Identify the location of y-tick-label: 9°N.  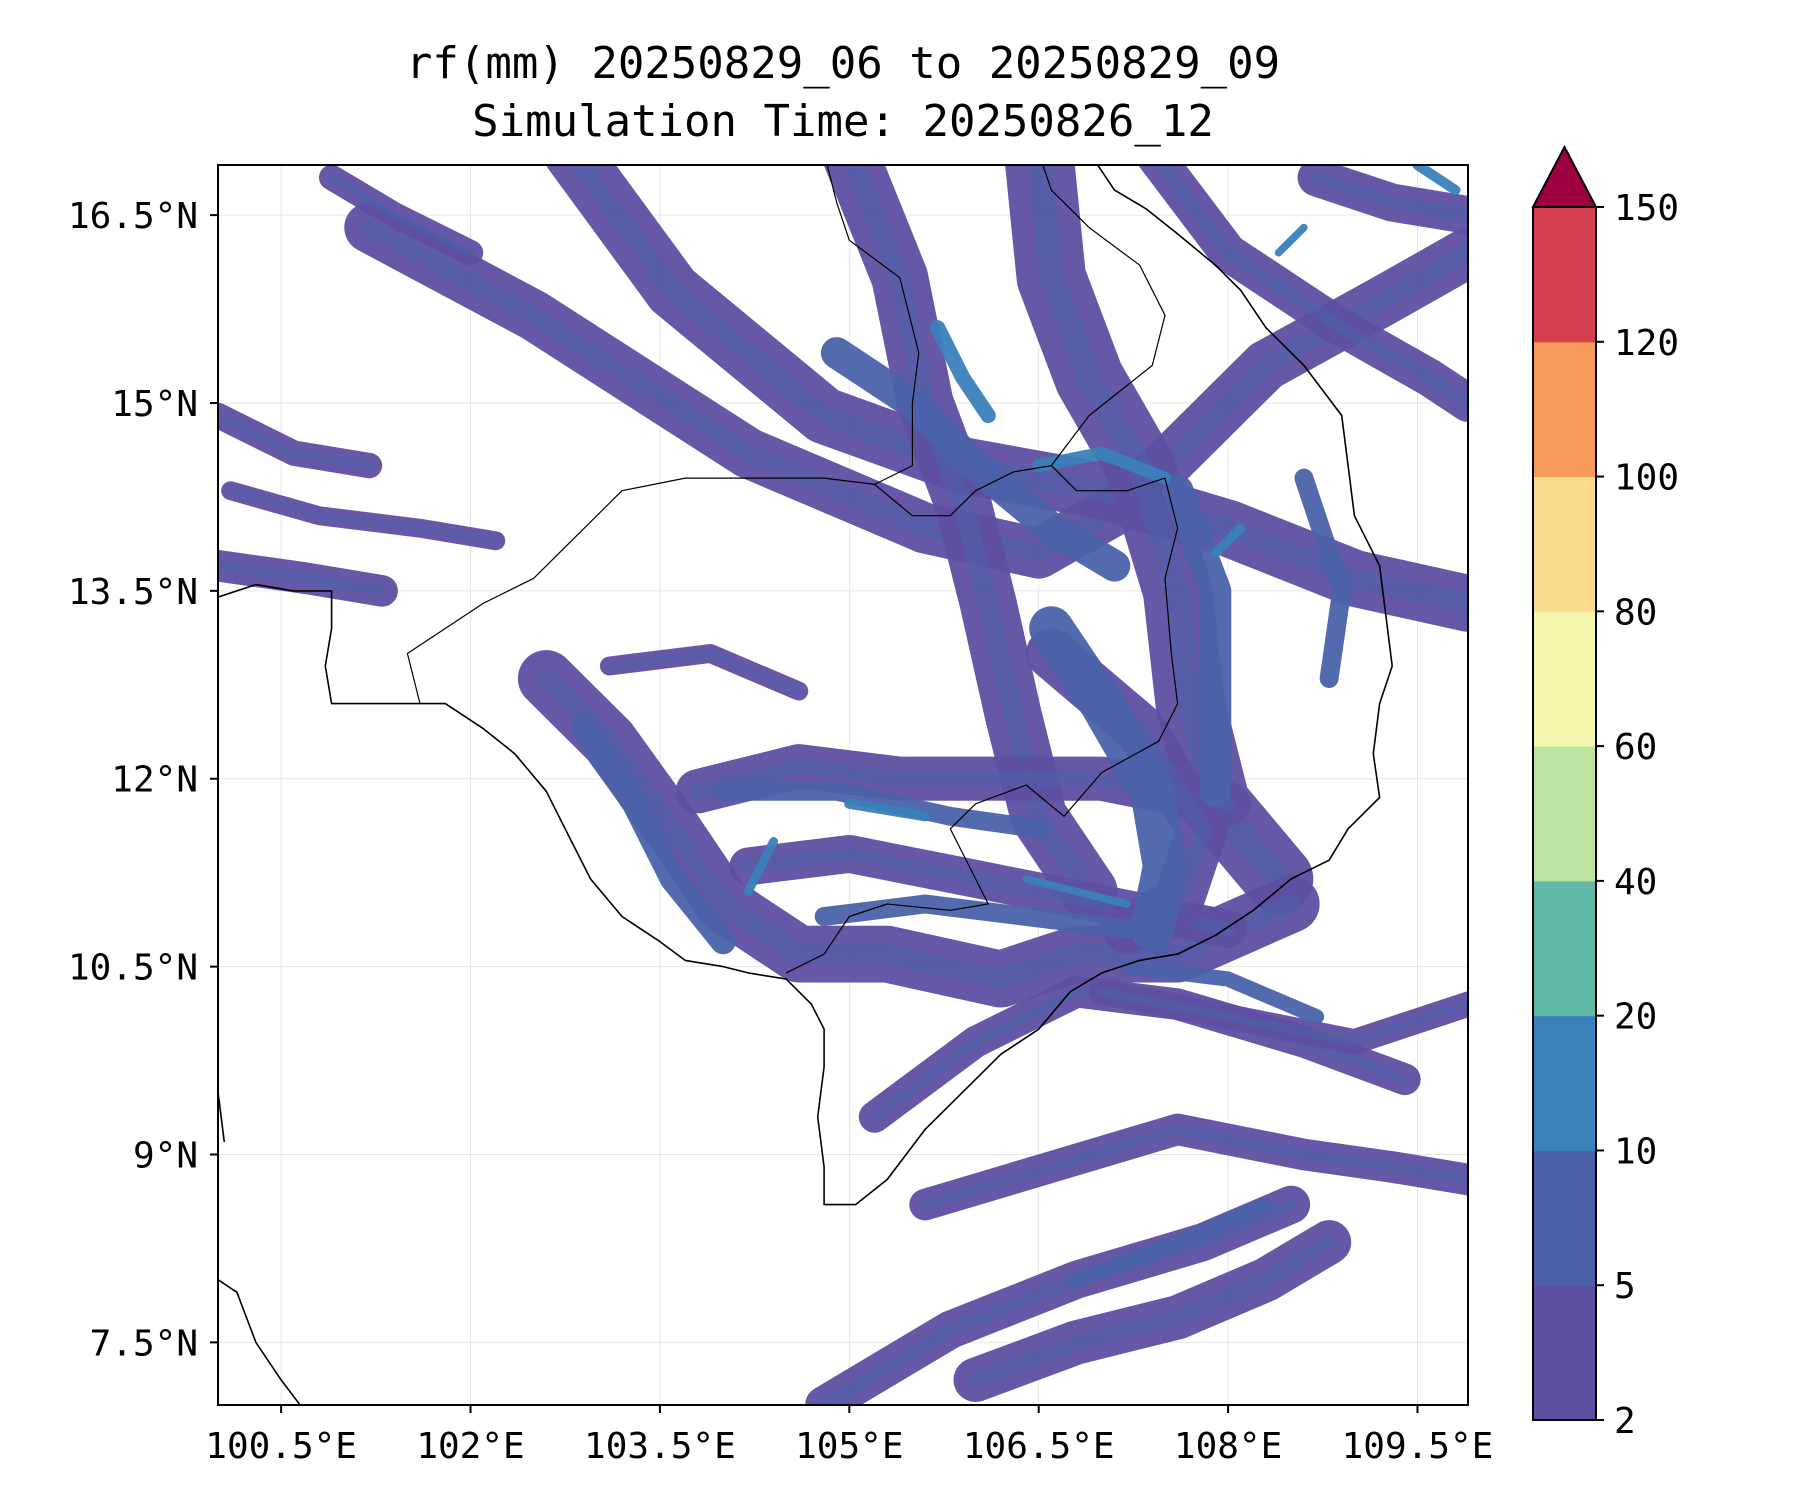
(165, 1155).